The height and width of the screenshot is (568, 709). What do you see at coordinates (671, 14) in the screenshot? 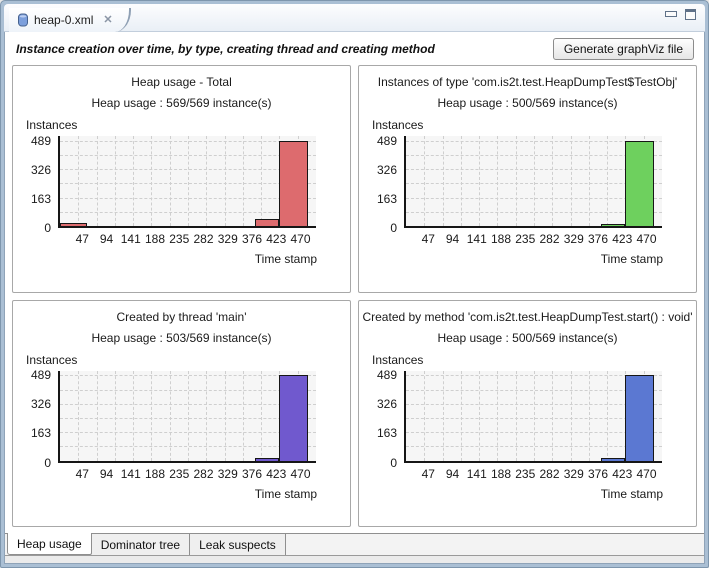
I see `minimize-icon` at bounding box center [671, 14].